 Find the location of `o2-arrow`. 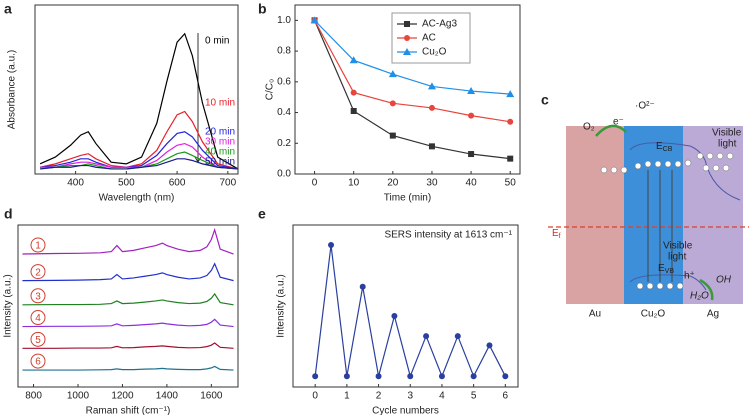

o2-arrow is located at coordinates (611, 130).